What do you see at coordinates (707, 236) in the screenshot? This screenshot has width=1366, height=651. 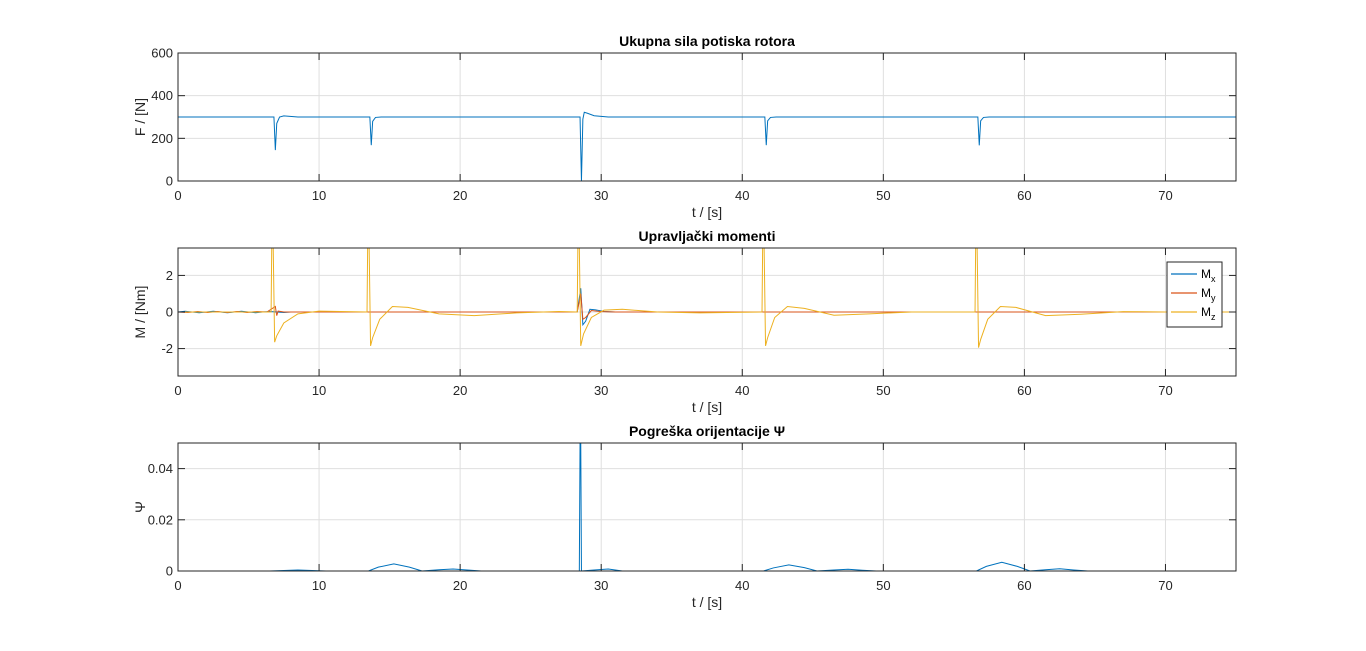 I see `chart-title: Upravljački momenti` at bounding box center [707, 236].